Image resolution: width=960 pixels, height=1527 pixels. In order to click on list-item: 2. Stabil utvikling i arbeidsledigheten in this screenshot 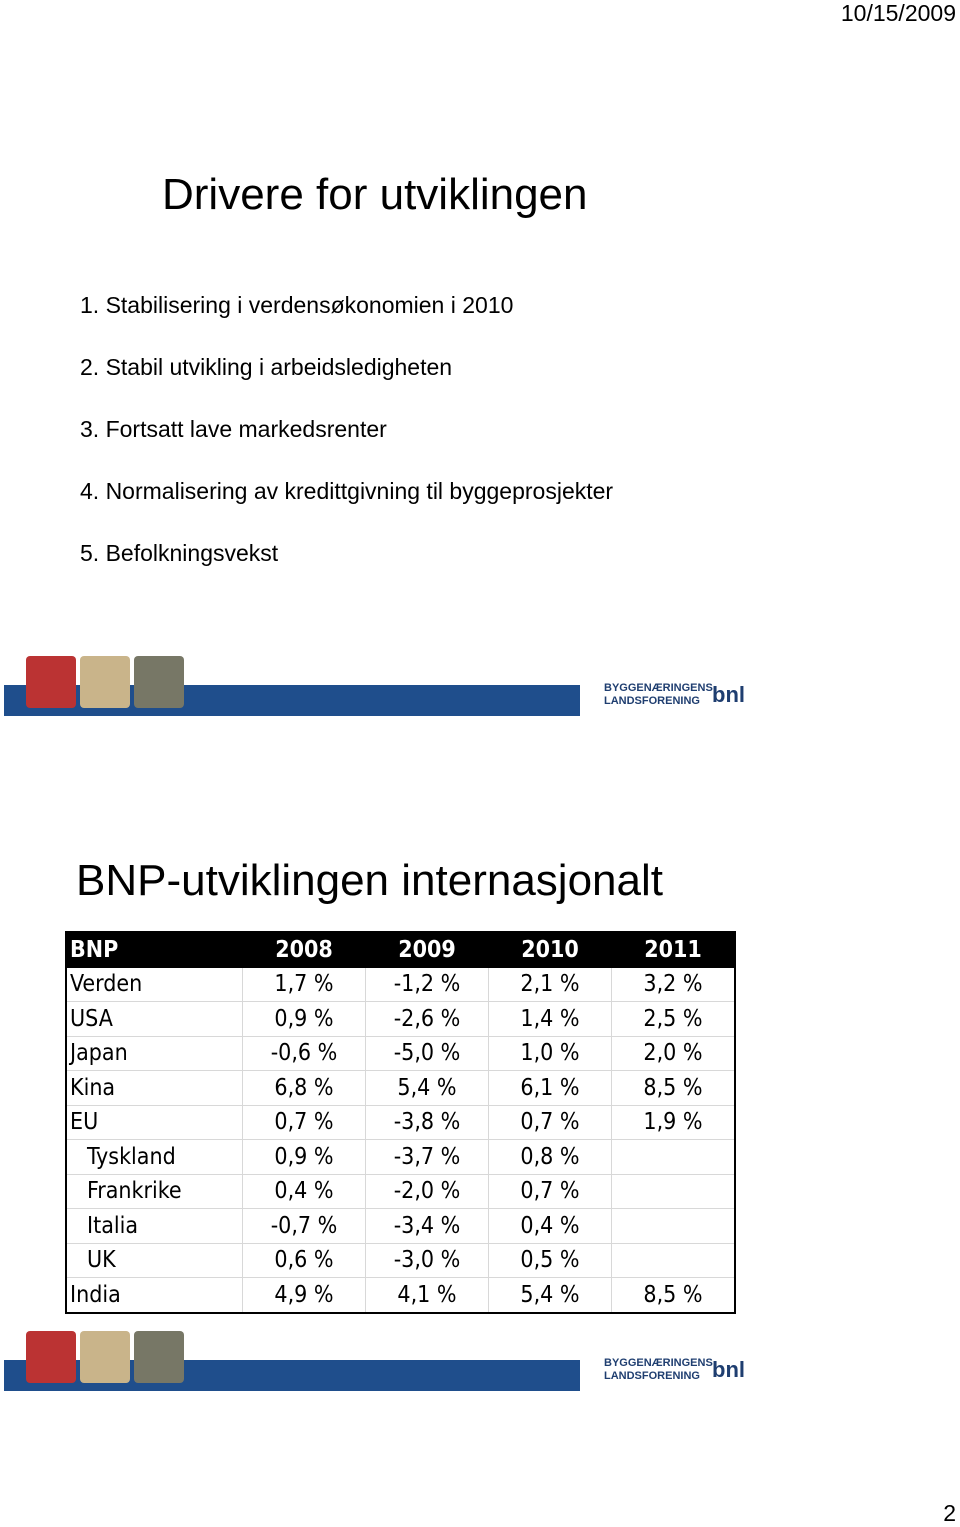, I will do `click(266, 367)`.